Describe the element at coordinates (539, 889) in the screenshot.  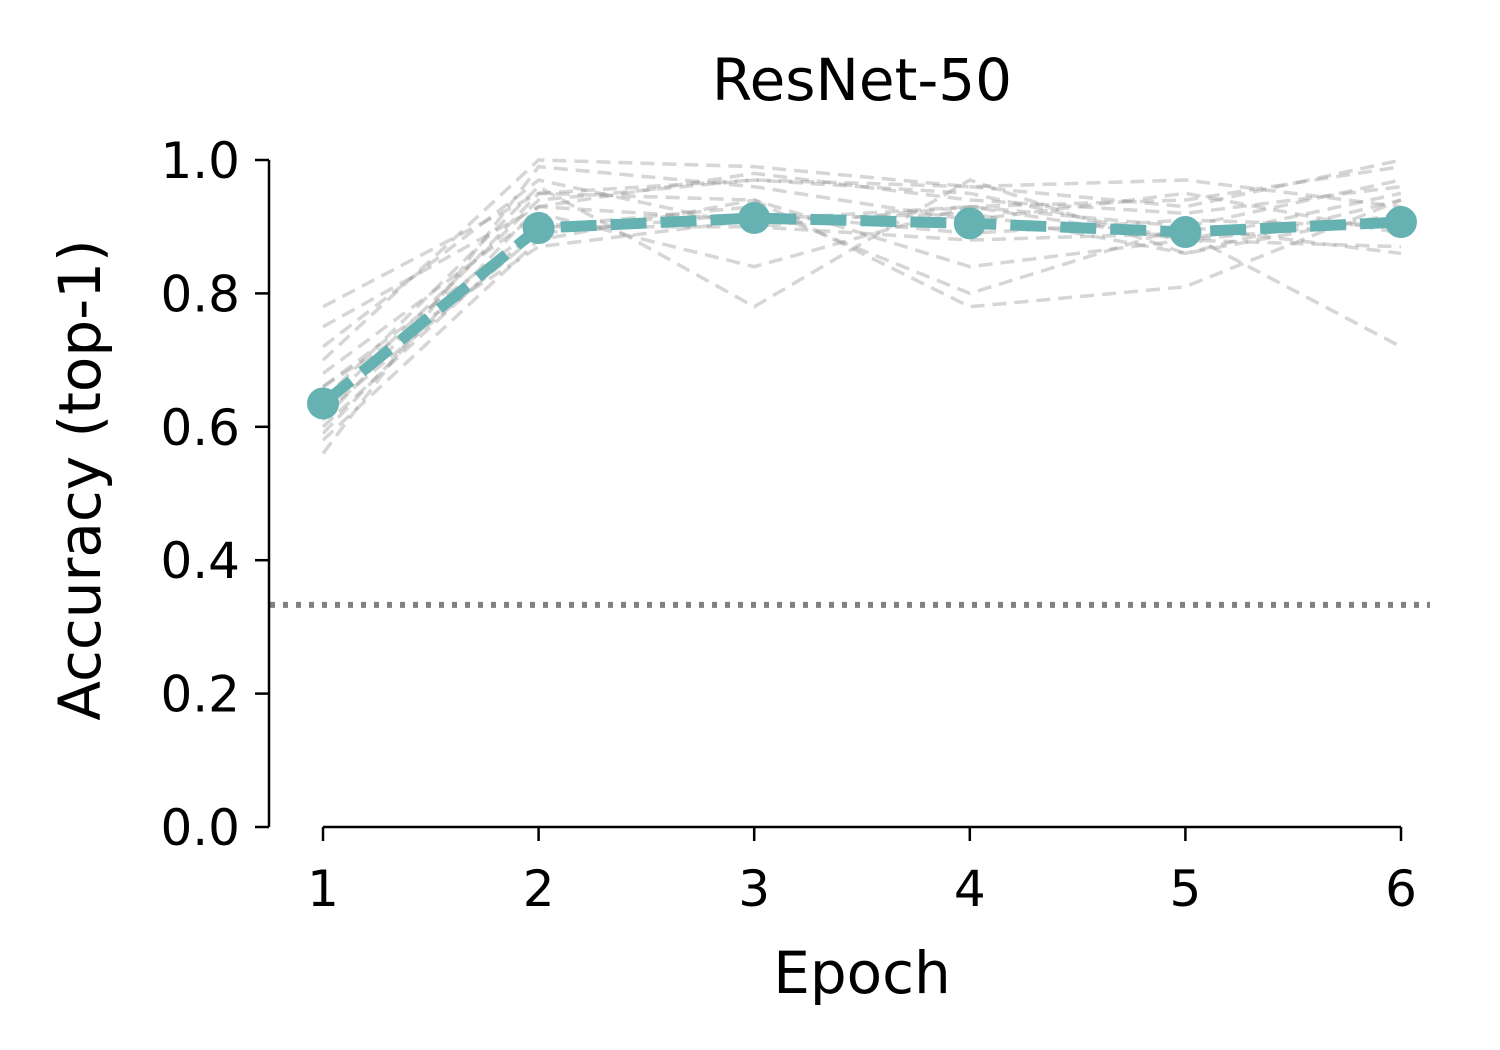
I see `x-tick-label: 2` at that location.